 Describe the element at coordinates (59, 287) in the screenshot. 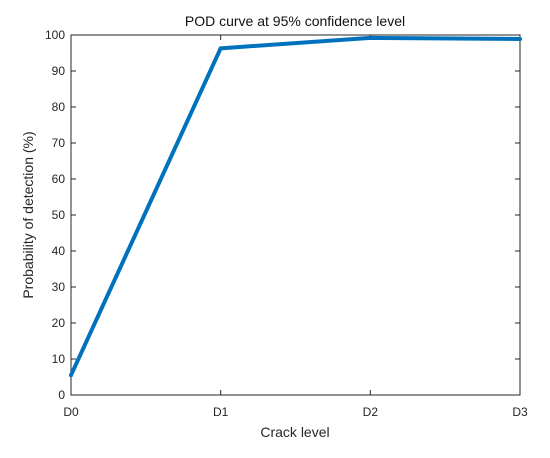

I see `y-tick-label: 30` at that location.